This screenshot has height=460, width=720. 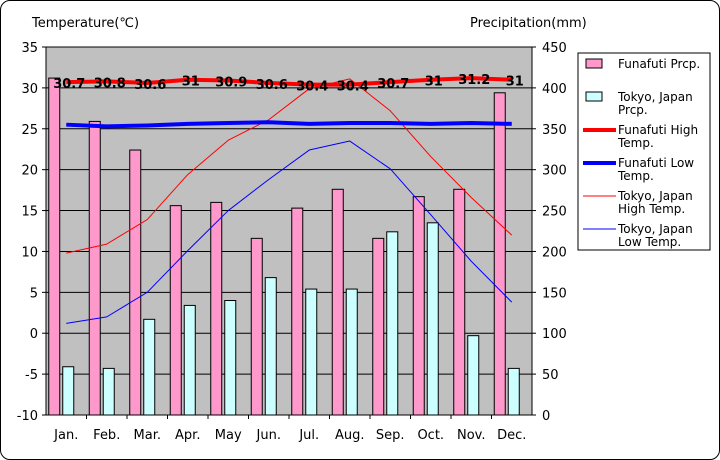 I want to click on legend-swatch-funafuti-prcp, so click(x=594, y=63).